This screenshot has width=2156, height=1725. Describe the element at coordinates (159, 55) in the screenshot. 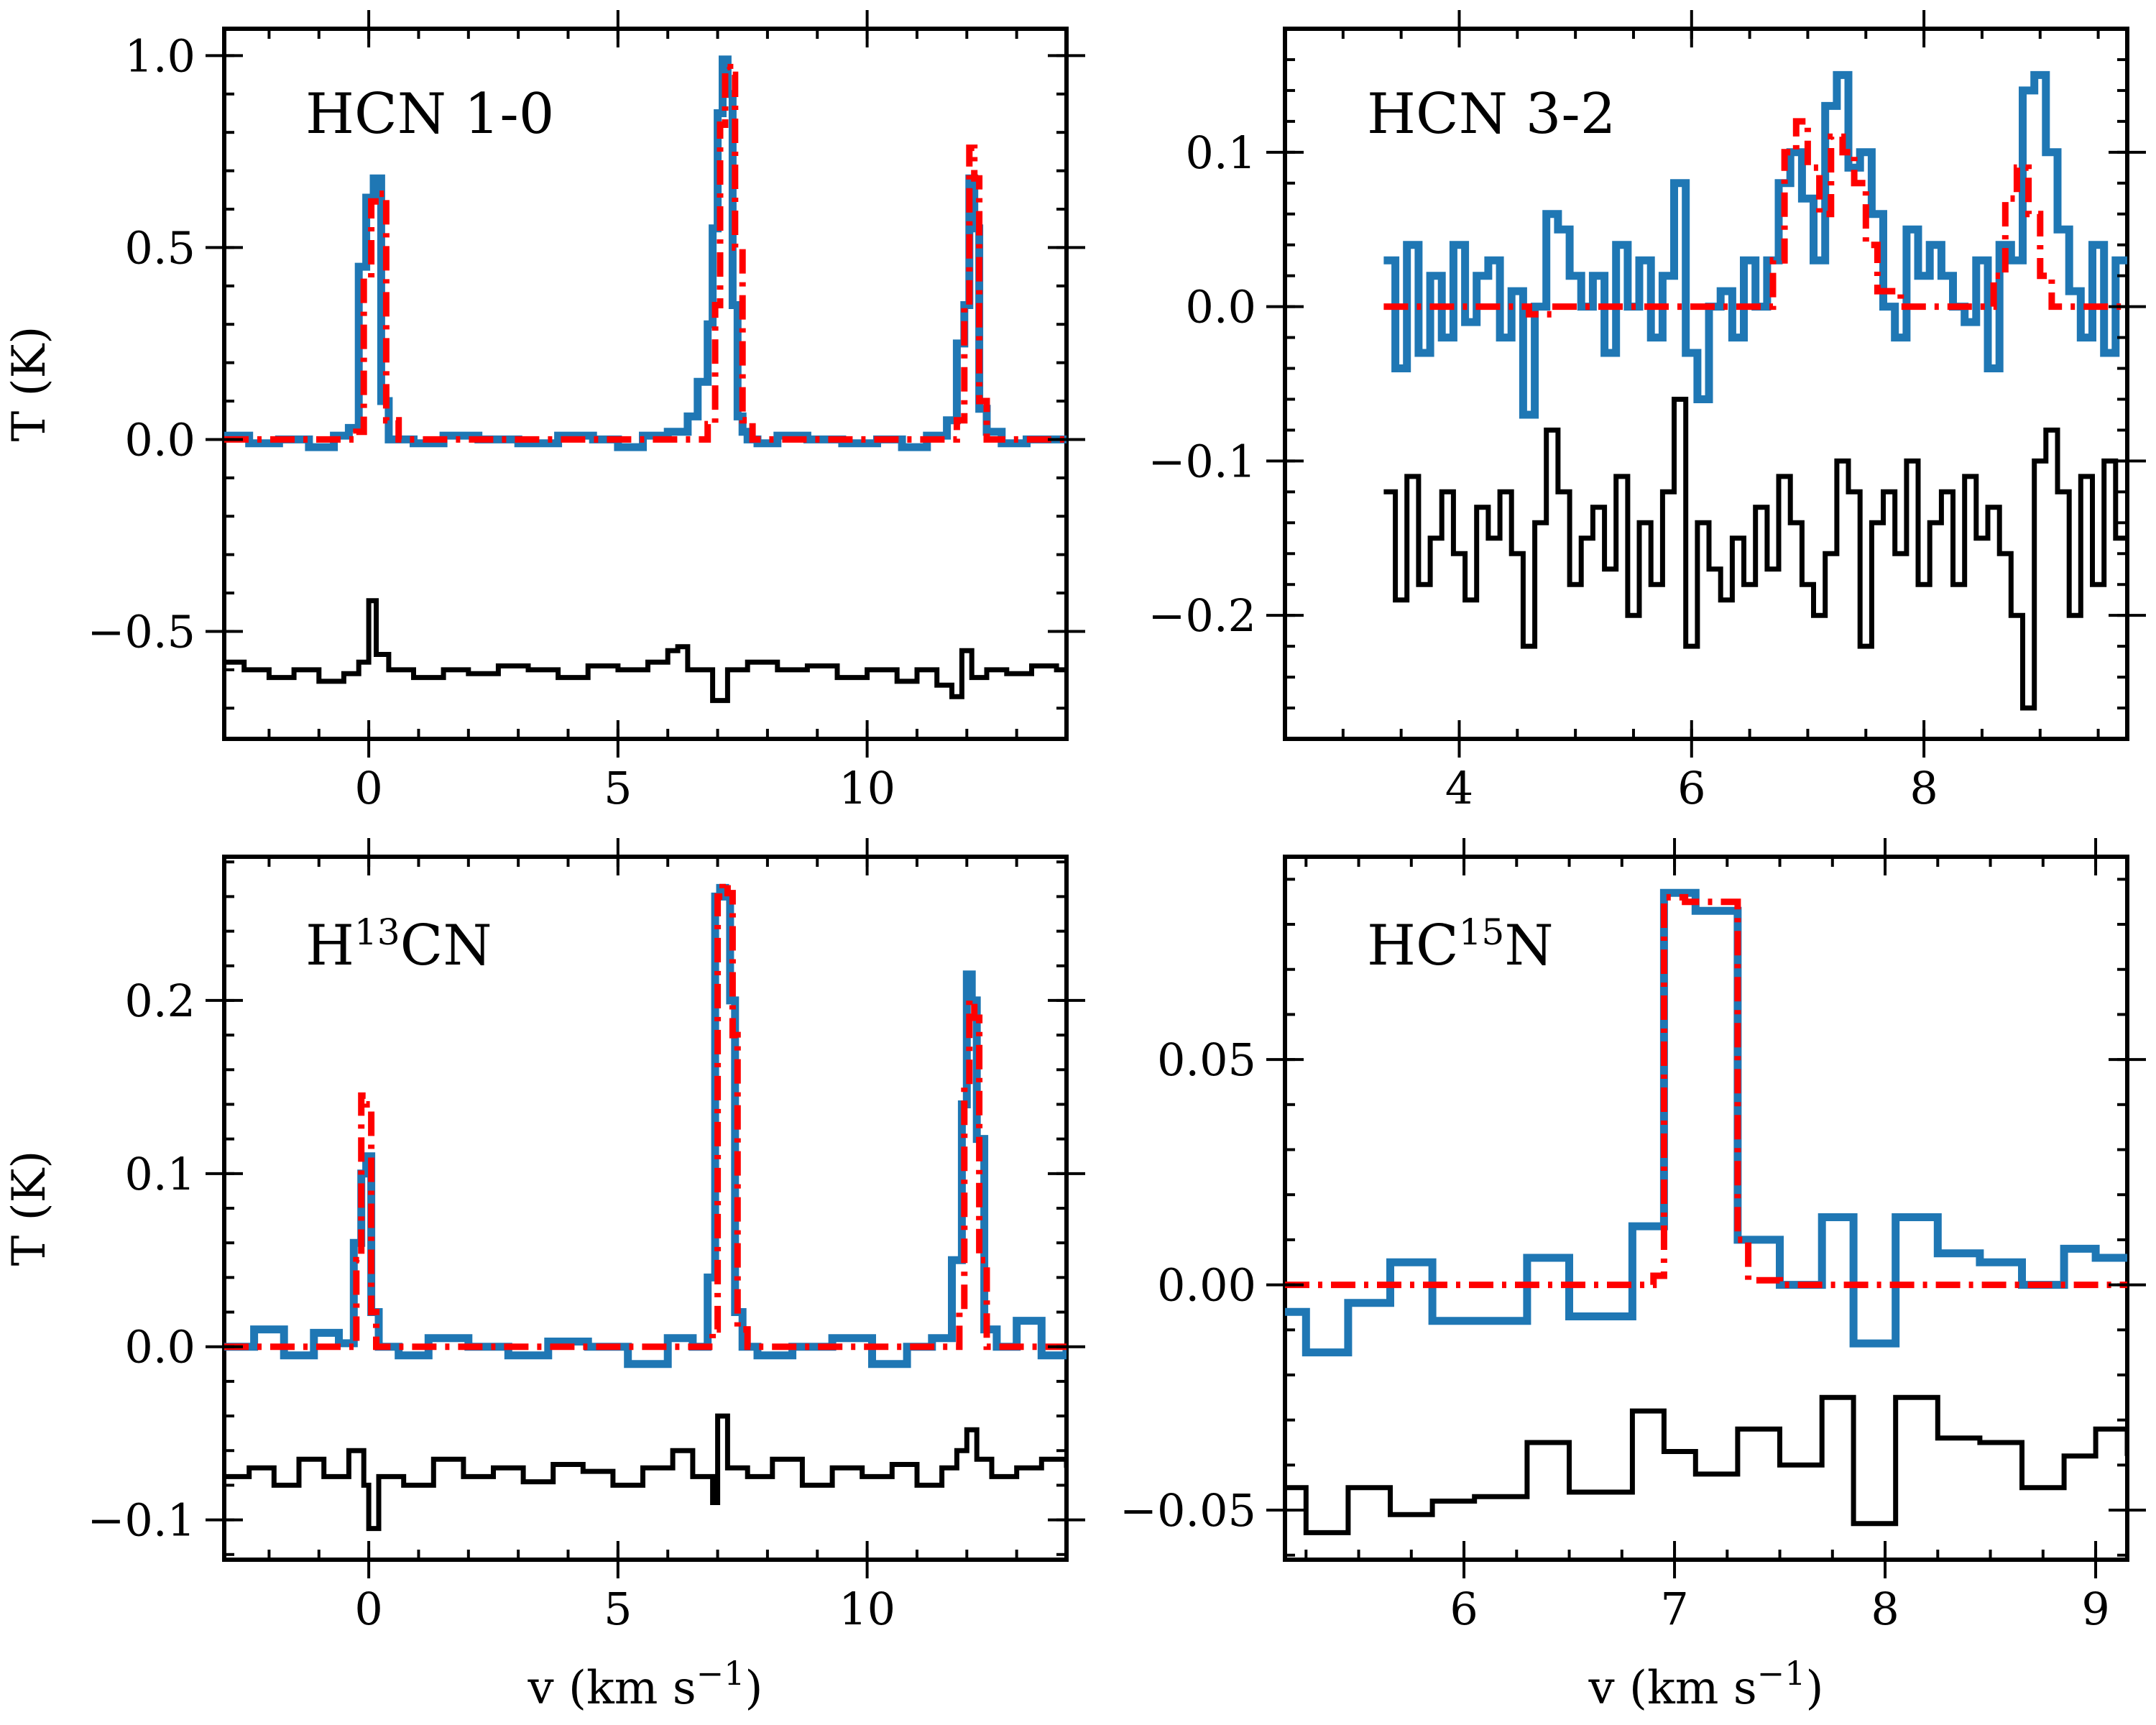

I see `y-tick-label: 1.0` at that location.